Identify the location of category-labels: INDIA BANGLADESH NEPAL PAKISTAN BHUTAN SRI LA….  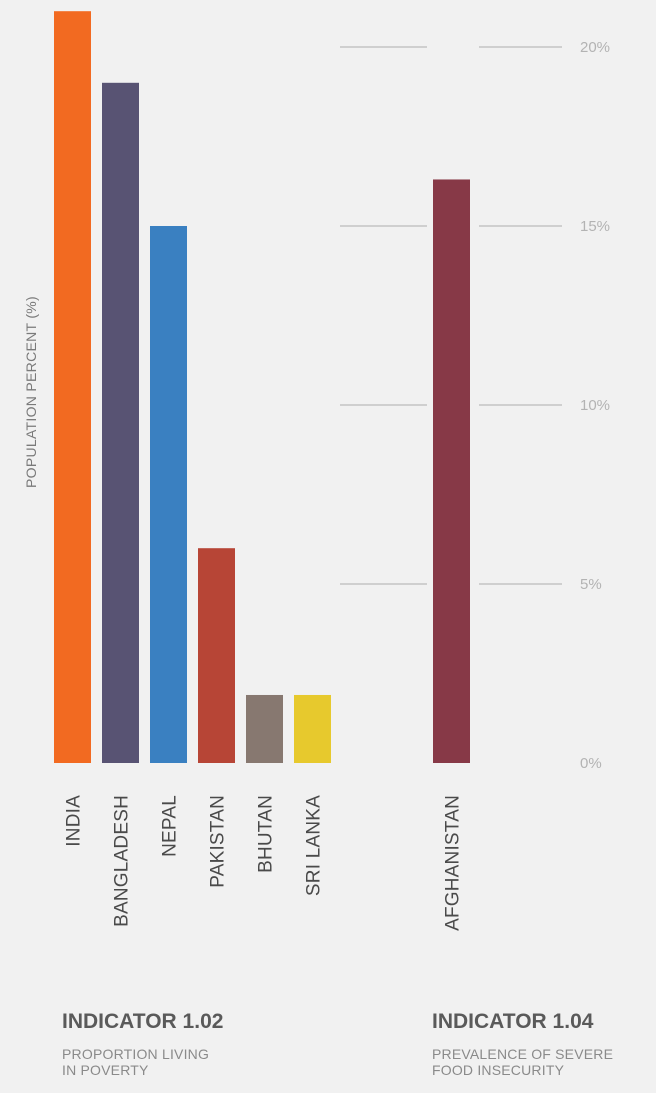
(264, 863).